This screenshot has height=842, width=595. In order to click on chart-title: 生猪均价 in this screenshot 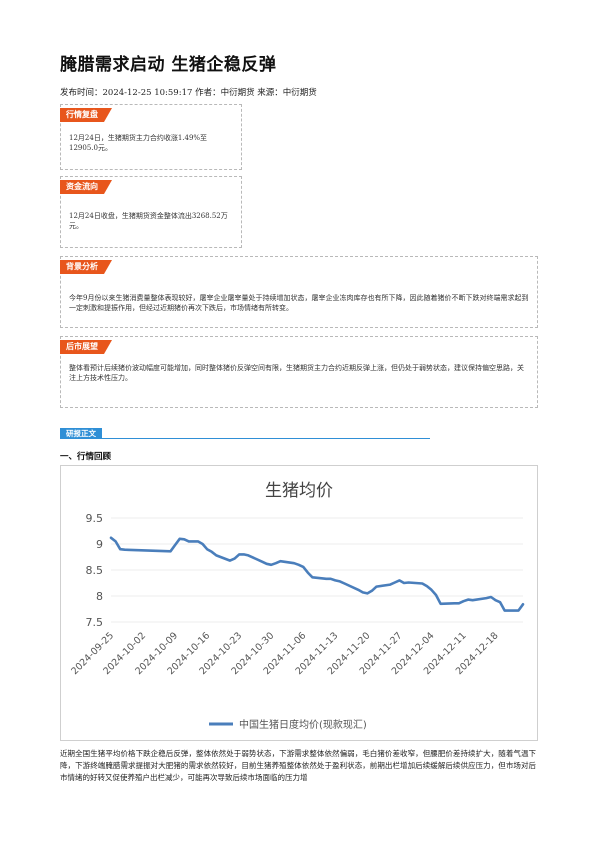, I will do `click(299, 491)`.